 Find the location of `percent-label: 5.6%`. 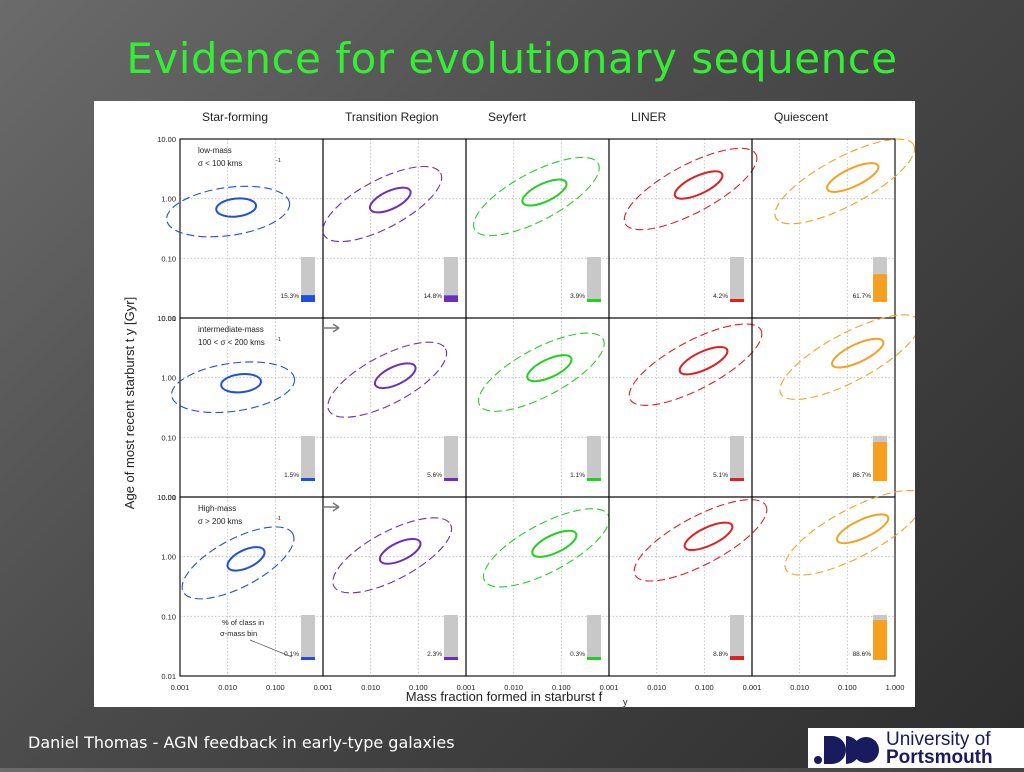

percent-label: 5.6% is located at coordinates (434, 475).